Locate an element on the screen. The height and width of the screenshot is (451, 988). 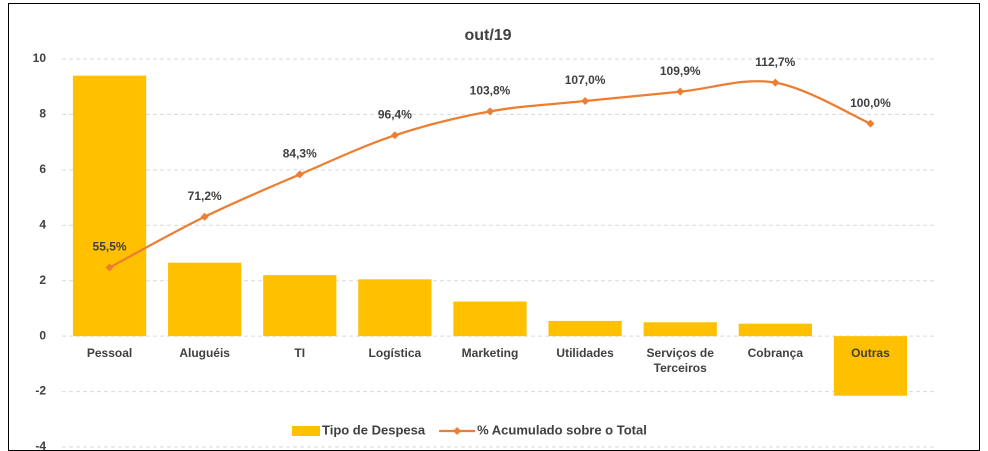
y-tick-label: 8 is located at coordinates (42, 114).